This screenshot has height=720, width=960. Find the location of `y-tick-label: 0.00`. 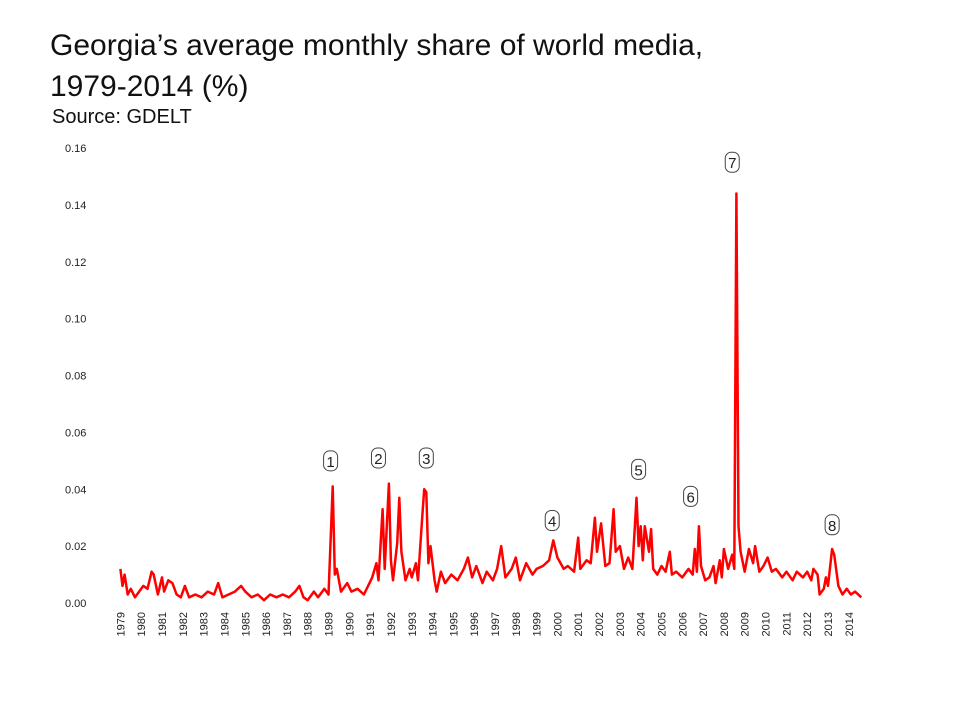

y-tick-label: 0.00 is located at coordinates (75, 604).